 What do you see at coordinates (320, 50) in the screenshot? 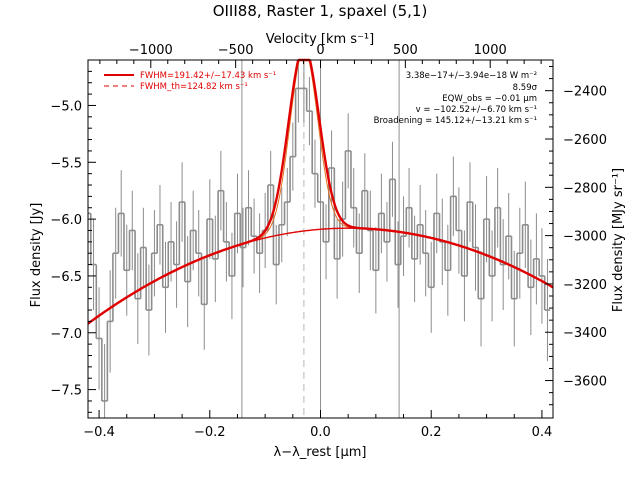
I see `top-tick-label: 0` at bounding box center [320, 50].